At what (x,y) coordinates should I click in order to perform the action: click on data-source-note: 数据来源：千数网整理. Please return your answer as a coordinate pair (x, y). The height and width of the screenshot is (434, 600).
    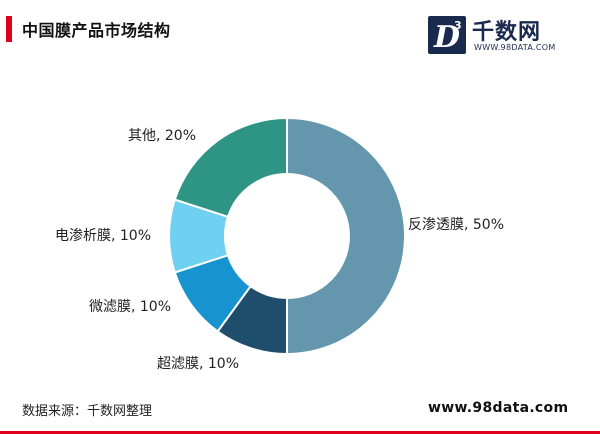
    Looking at the image, I should click on (87, 411).